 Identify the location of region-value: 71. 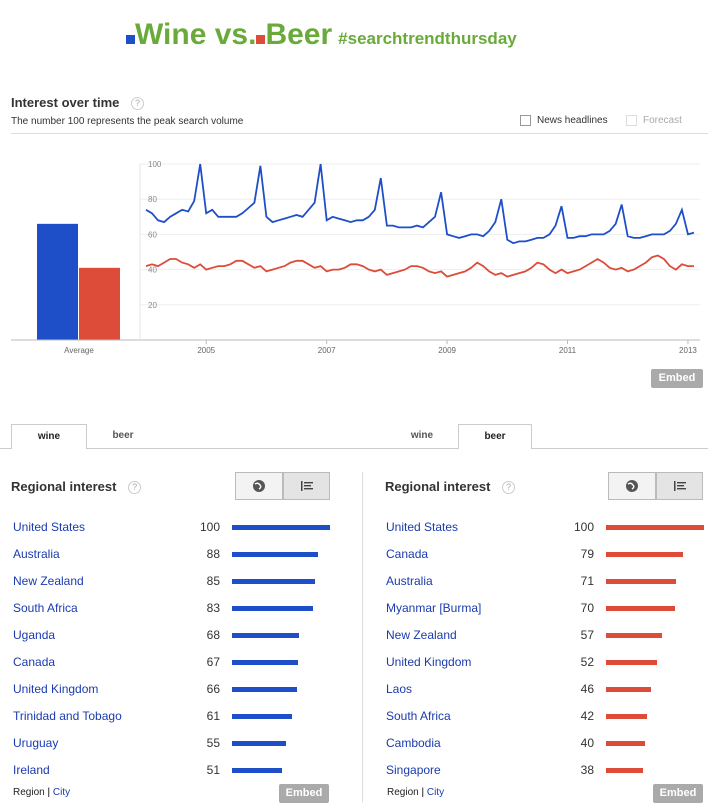
(587, 581).